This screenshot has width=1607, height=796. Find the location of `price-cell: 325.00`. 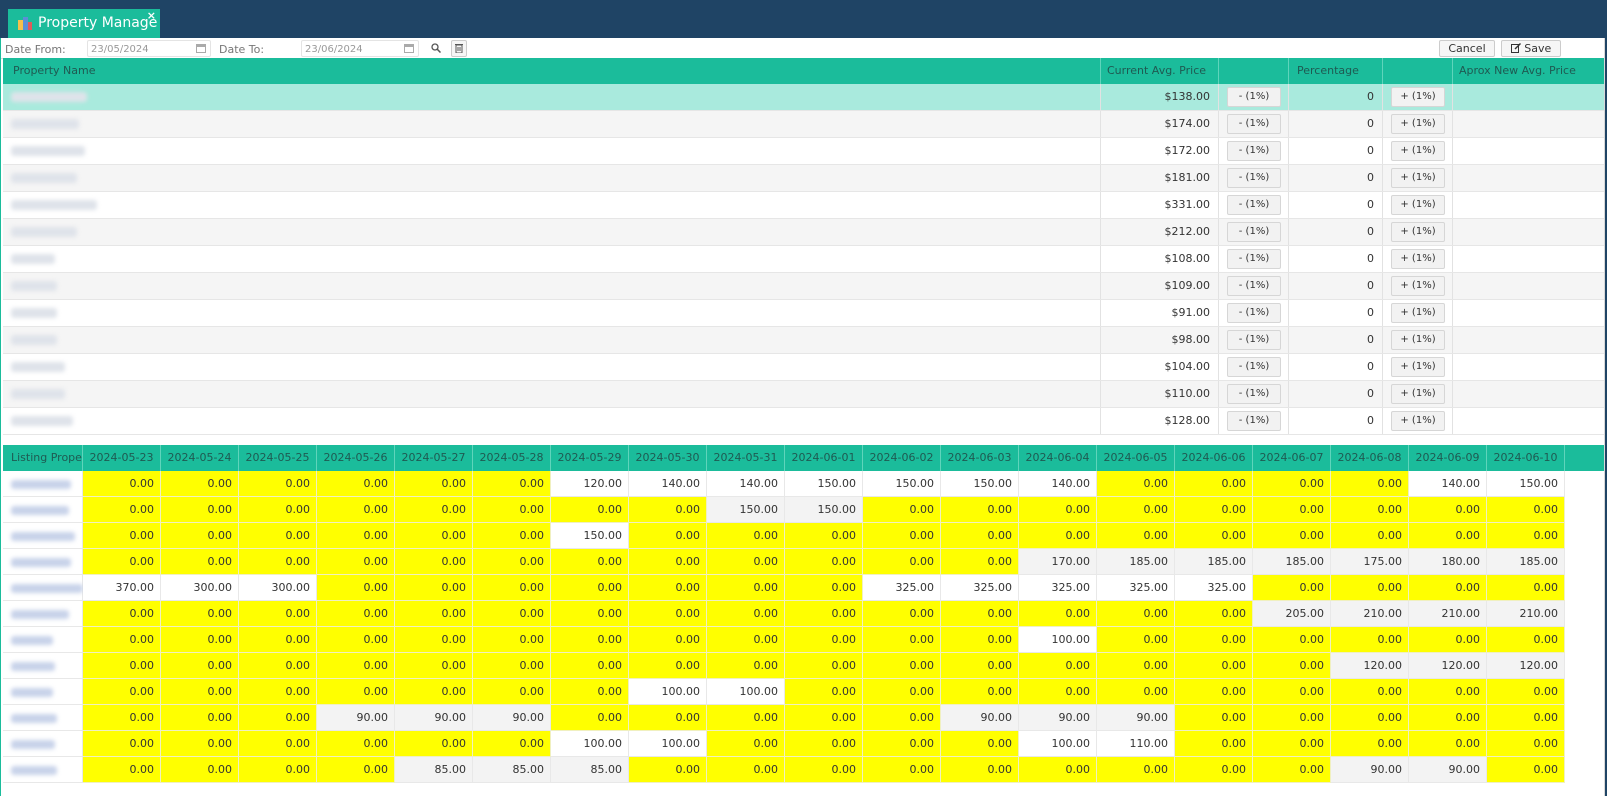

price-cell: 325.00 is located at coordinates (1136, 588).